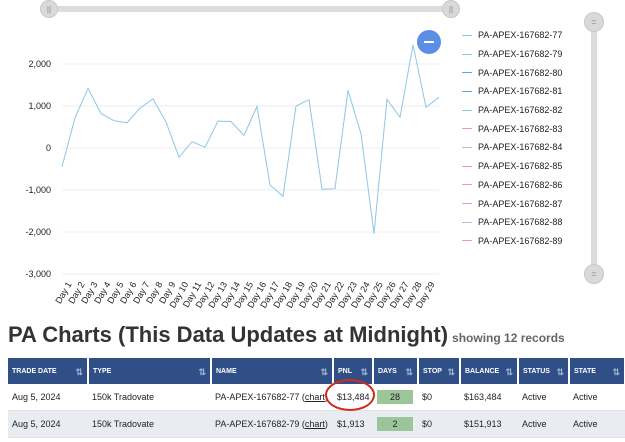 This screenshot has width=625, height=442. Describe the element at coordinates (353, 424) in the screenshot. I see `pnl-value: $1,913` at that location.